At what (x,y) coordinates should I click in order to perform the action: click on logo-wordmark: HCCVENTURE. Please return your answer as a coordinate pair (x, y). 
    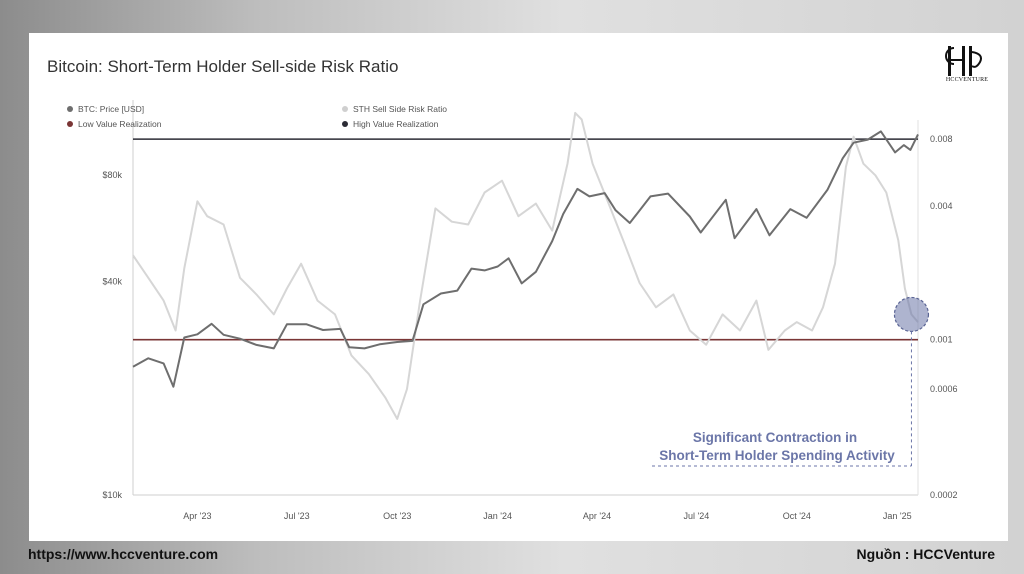
    Looking at the image, I should click on (967, 80).